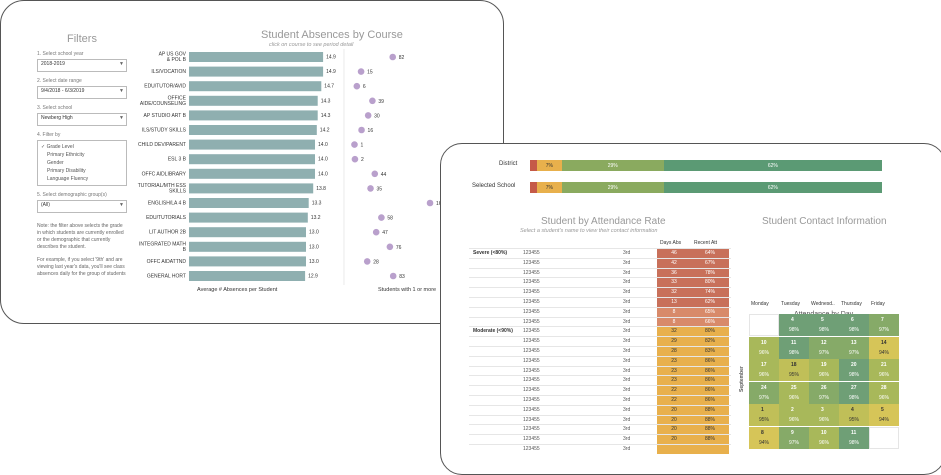 The height and width of the screenshot is (475, 941). Describe the element at coordinates (600, 272) in the screenshot. I see `table-row: 123455 3rd 36 78%` at that location.